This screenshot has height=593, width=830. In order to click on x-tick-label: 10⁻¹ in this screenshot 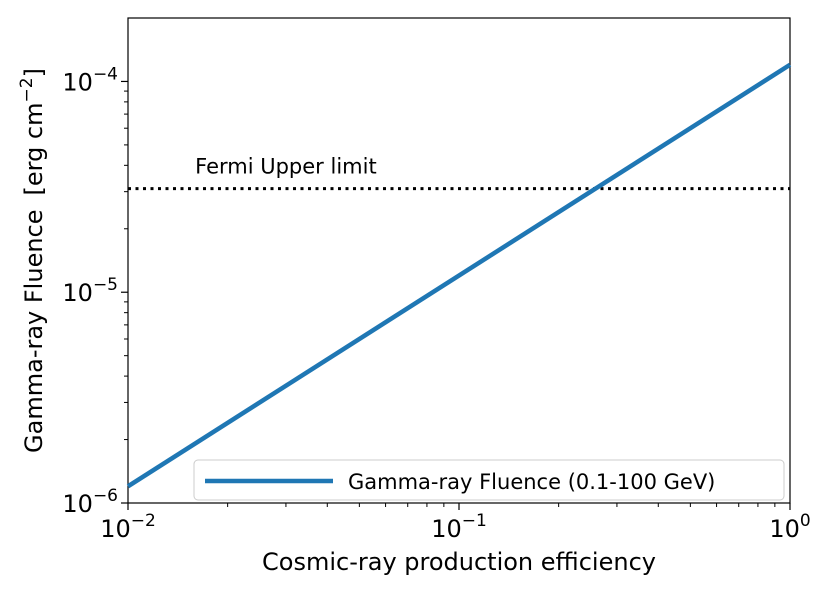, I will do `click(459, 527)`.